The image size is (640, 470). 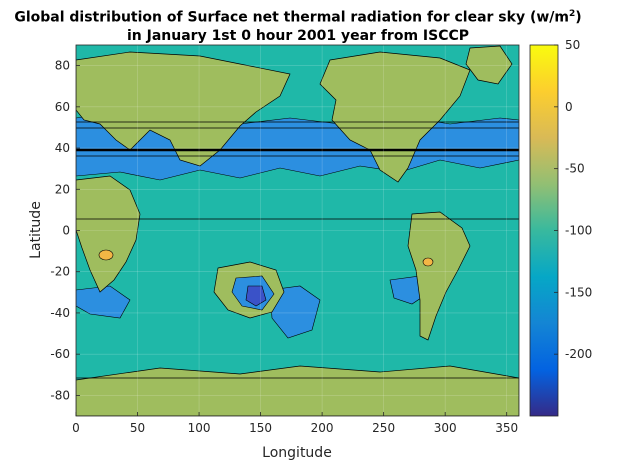 I want to click on x-axis-label: Longitude, so click(x=297, y=453).